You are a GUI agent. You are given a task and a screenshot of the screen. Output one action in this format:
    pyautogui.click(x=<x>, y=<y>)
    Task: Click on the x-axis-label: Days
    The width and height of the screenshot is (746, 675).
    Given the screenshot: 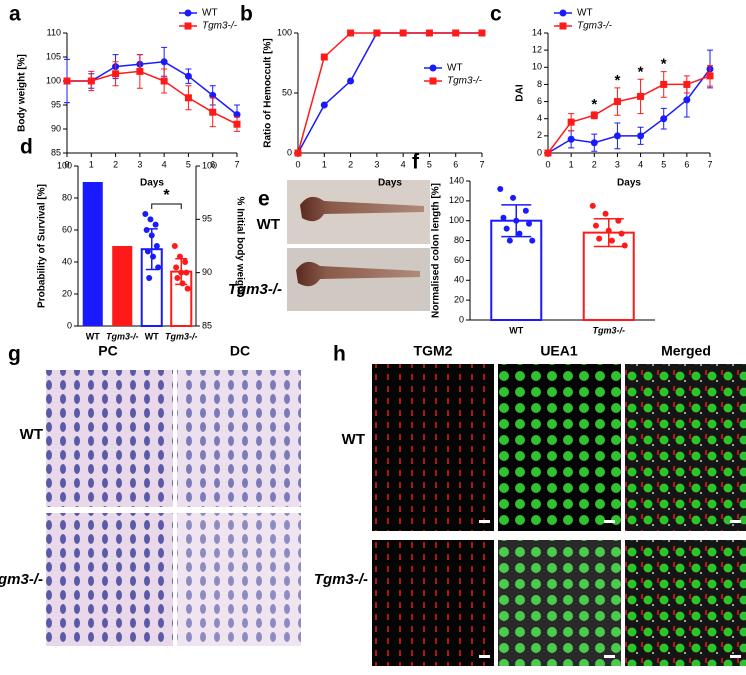 What is the action you would take?
    pyautogui.click(x=152, y=183)
    